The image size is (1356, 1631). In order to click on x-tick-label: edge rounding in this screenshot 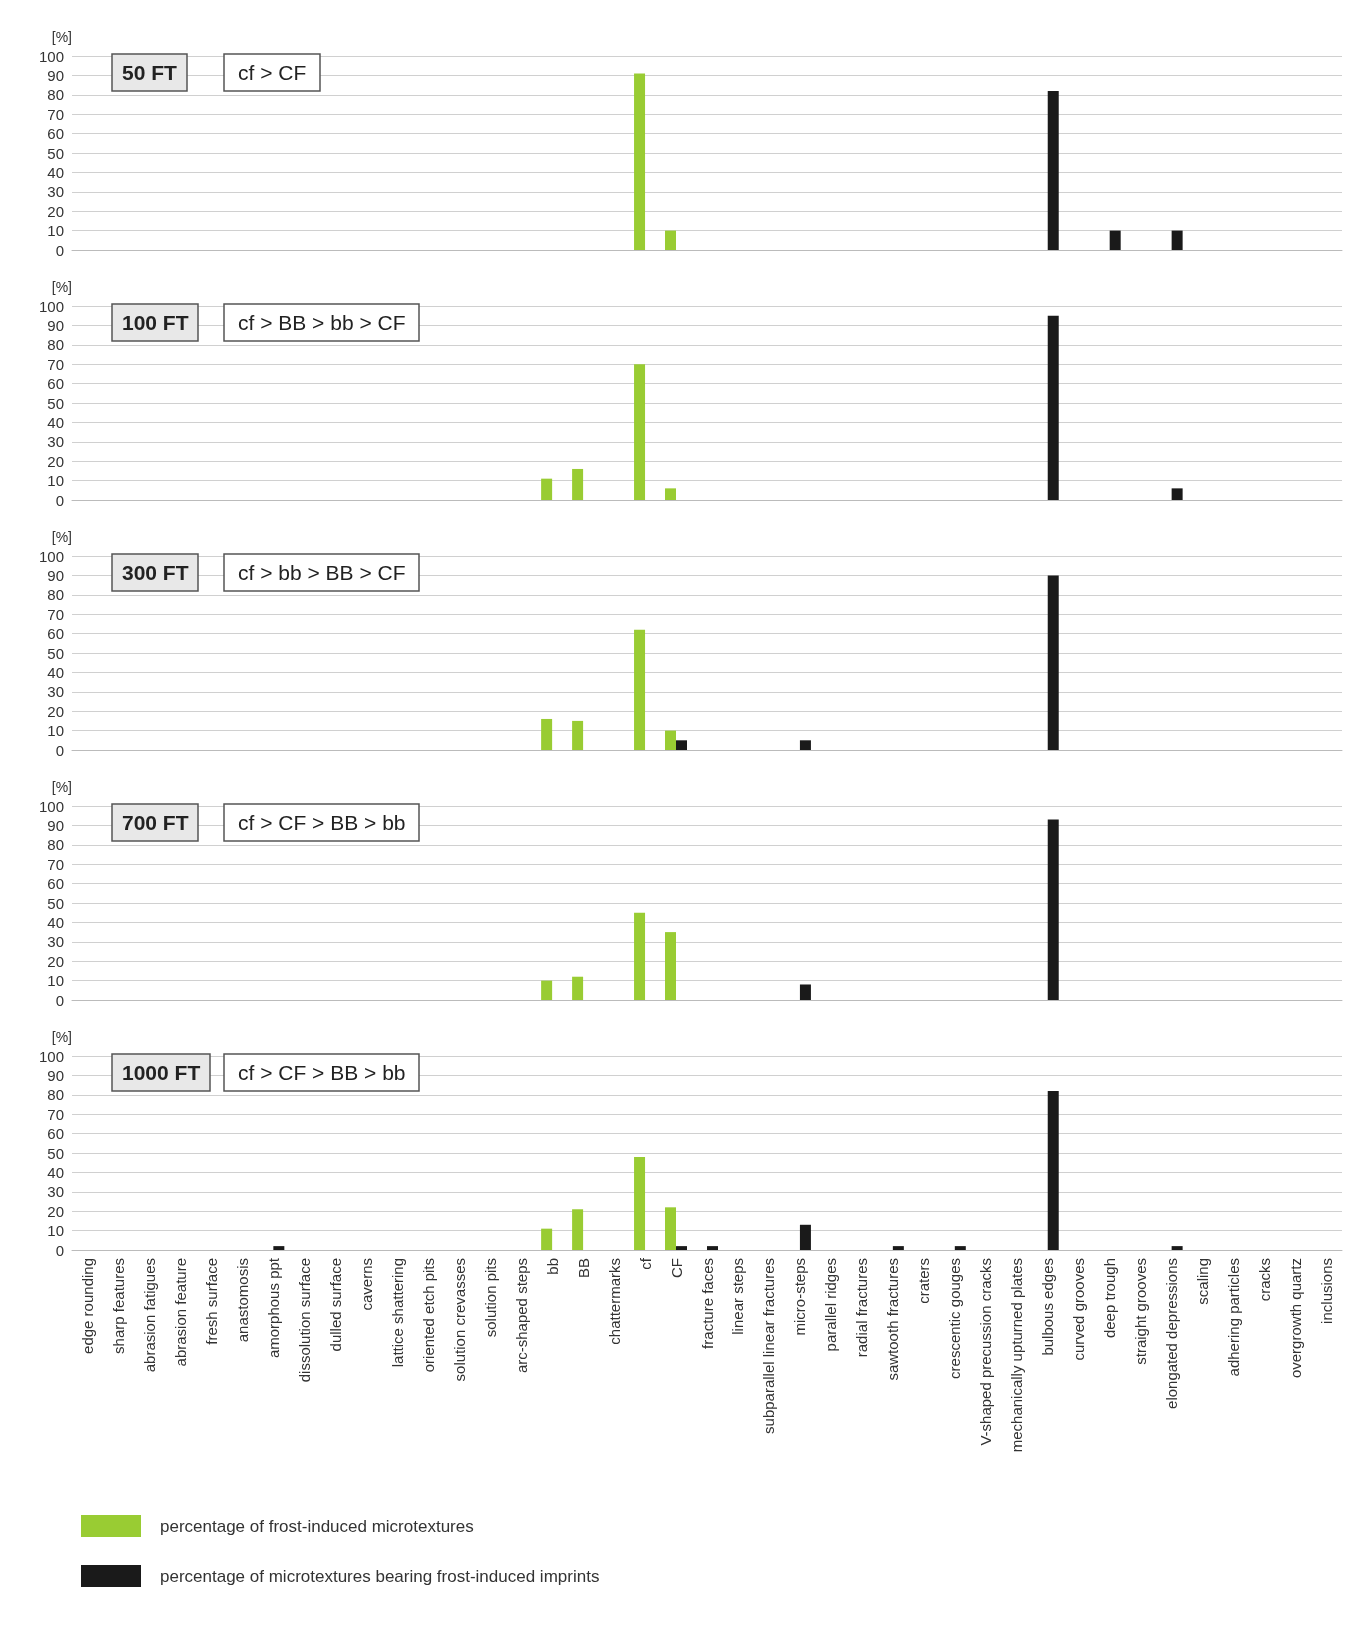, I will do `click(87, 1306)`.